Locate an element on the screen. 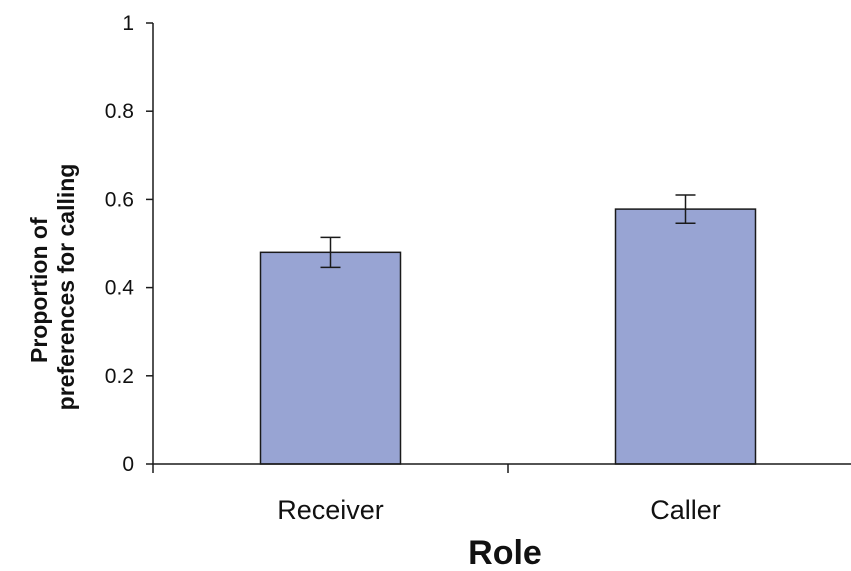 The height and width of the screenshot is (571, 851). y-axis-tick-labels: 0 0.2 0.4 0.6 0.8 1 is located at coordinates (120, 244).